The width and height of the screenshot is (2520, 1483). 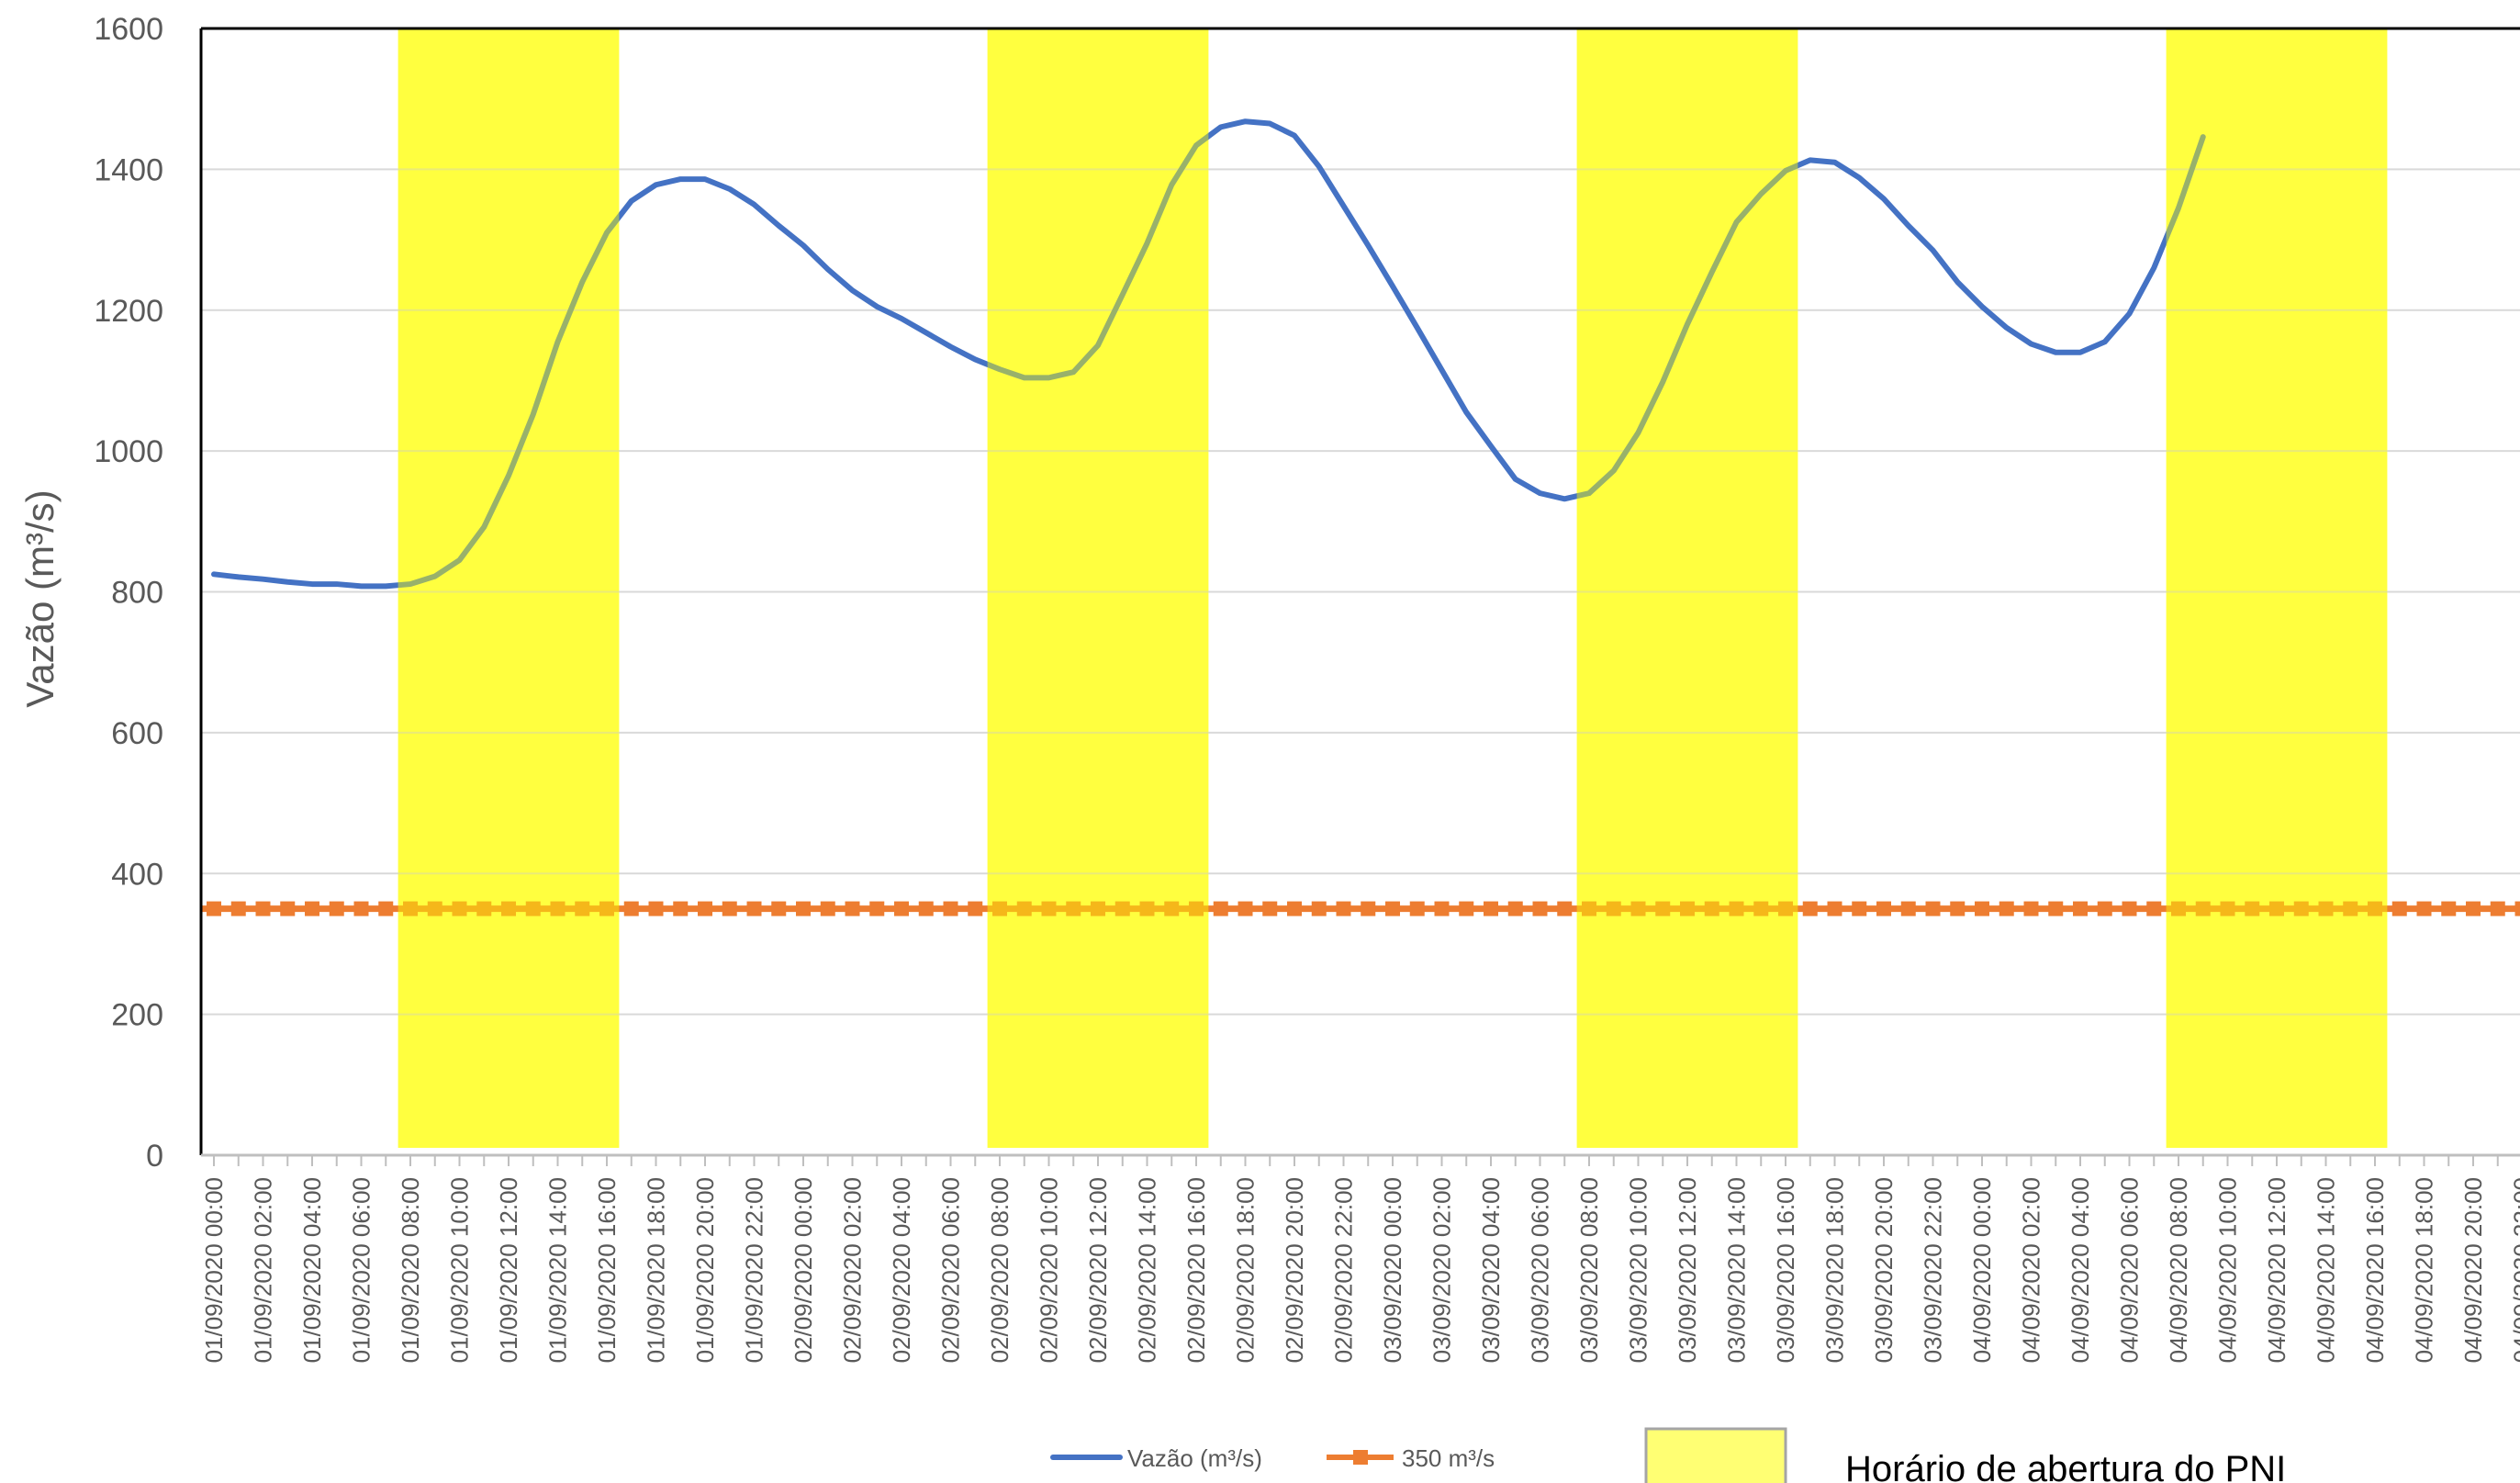 I want to click on x-tick-label: 04/09/2020 20:00, so click(x=2473, y=1270).